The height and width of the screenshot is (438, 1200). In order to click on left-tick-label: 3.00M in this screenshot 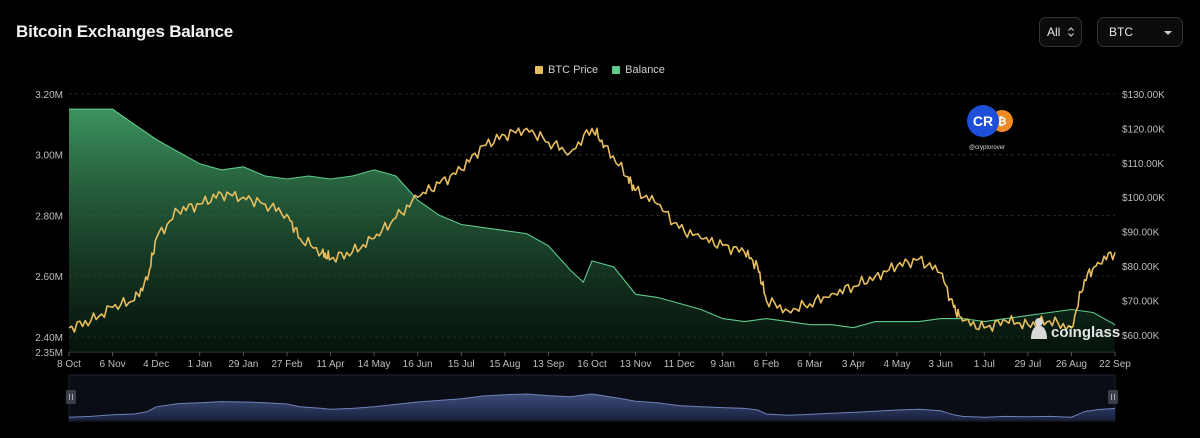, I will do `click(49, 156)`.